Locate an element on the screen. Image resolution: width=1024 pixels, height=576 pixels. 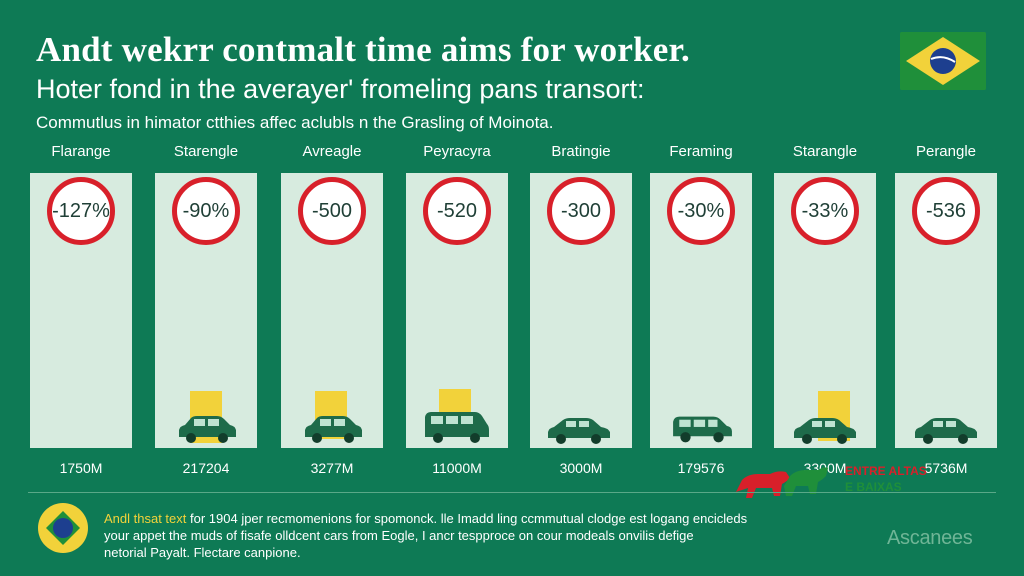
column-value: 179576 is located at coordinates (701, 468).